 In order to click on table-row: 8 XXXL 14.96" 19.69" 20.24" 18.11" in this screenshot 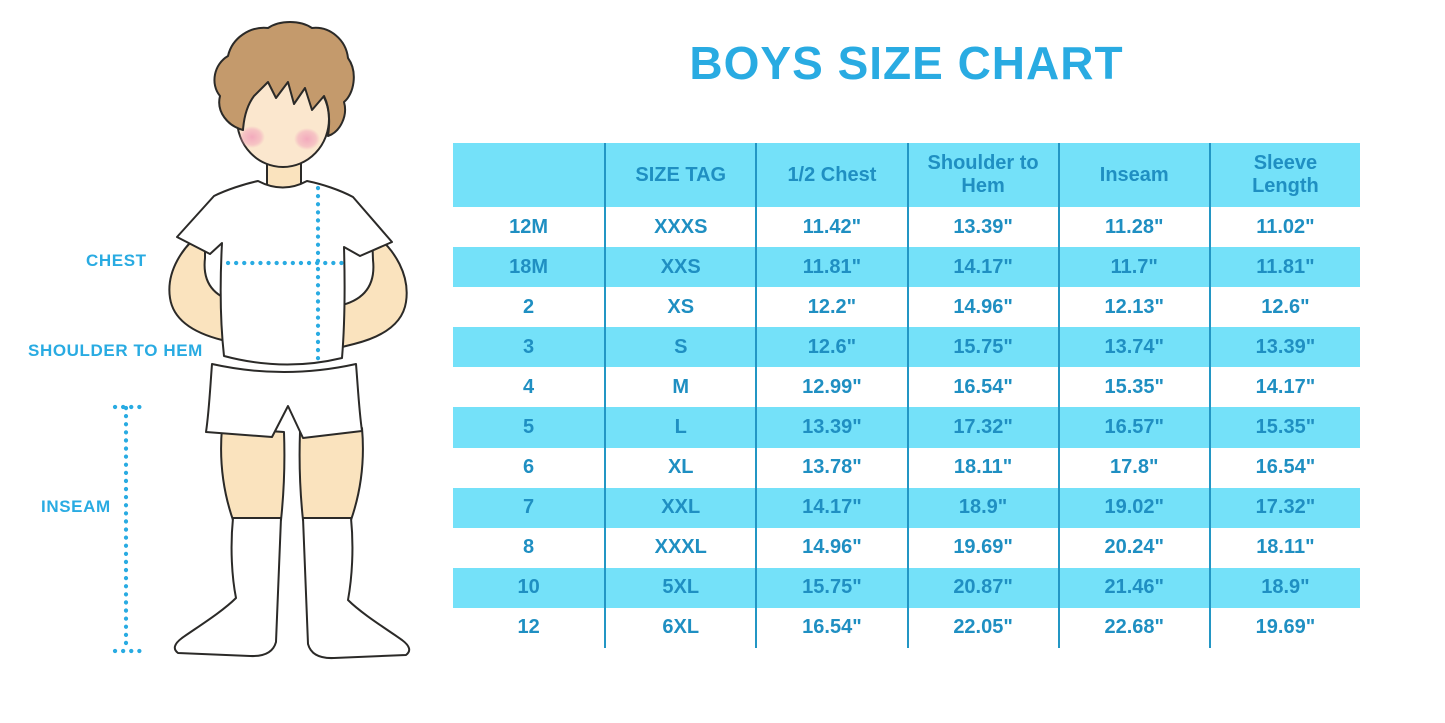, I will do `click(906, 547)`.